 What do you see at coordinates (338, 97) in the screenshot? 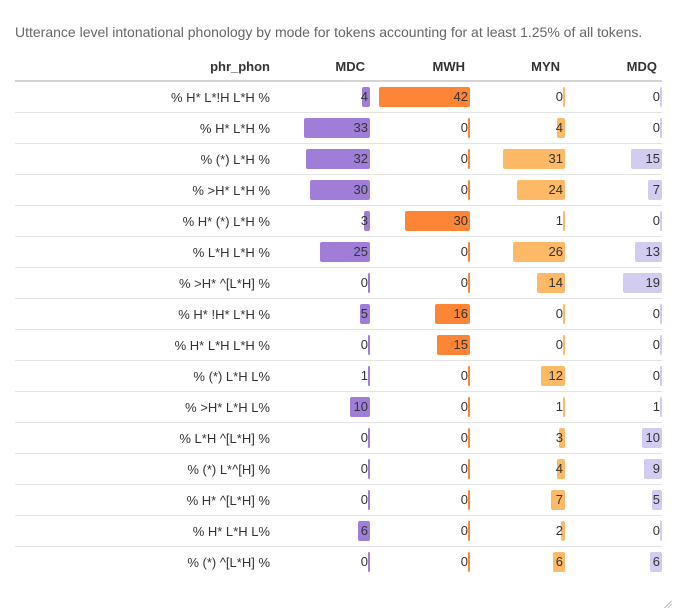
I see `table-row: % H* L*!H L*H % 4 42 0 0` at bounding box center [338, 97].